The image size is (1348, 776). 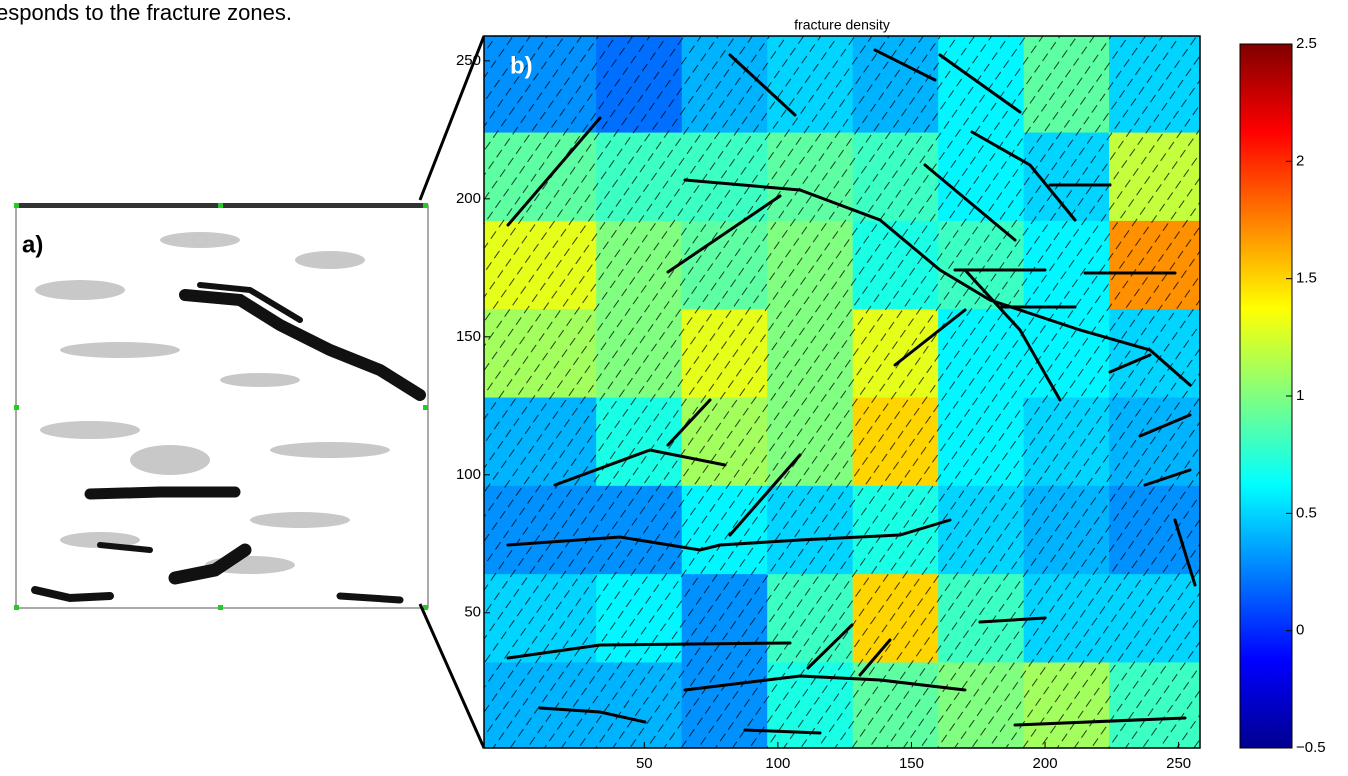 What do you see at coordinates (777, 763) in the screenshot?
I see `x-tick-label: 100` at bounding box center [777, 763].